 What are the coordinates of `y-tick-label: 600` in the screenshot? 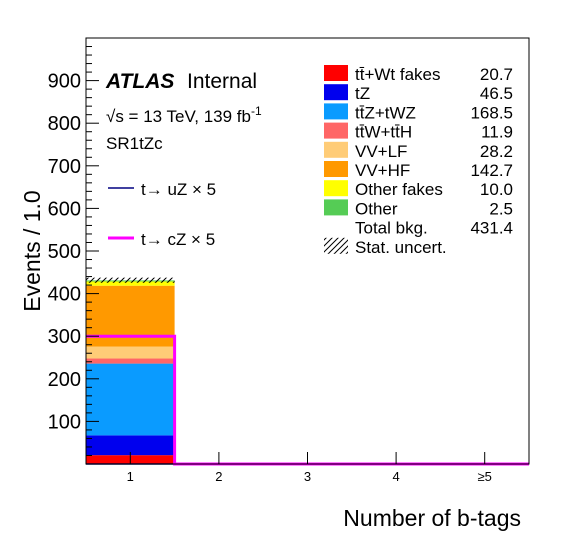 It's located at (64, 209).